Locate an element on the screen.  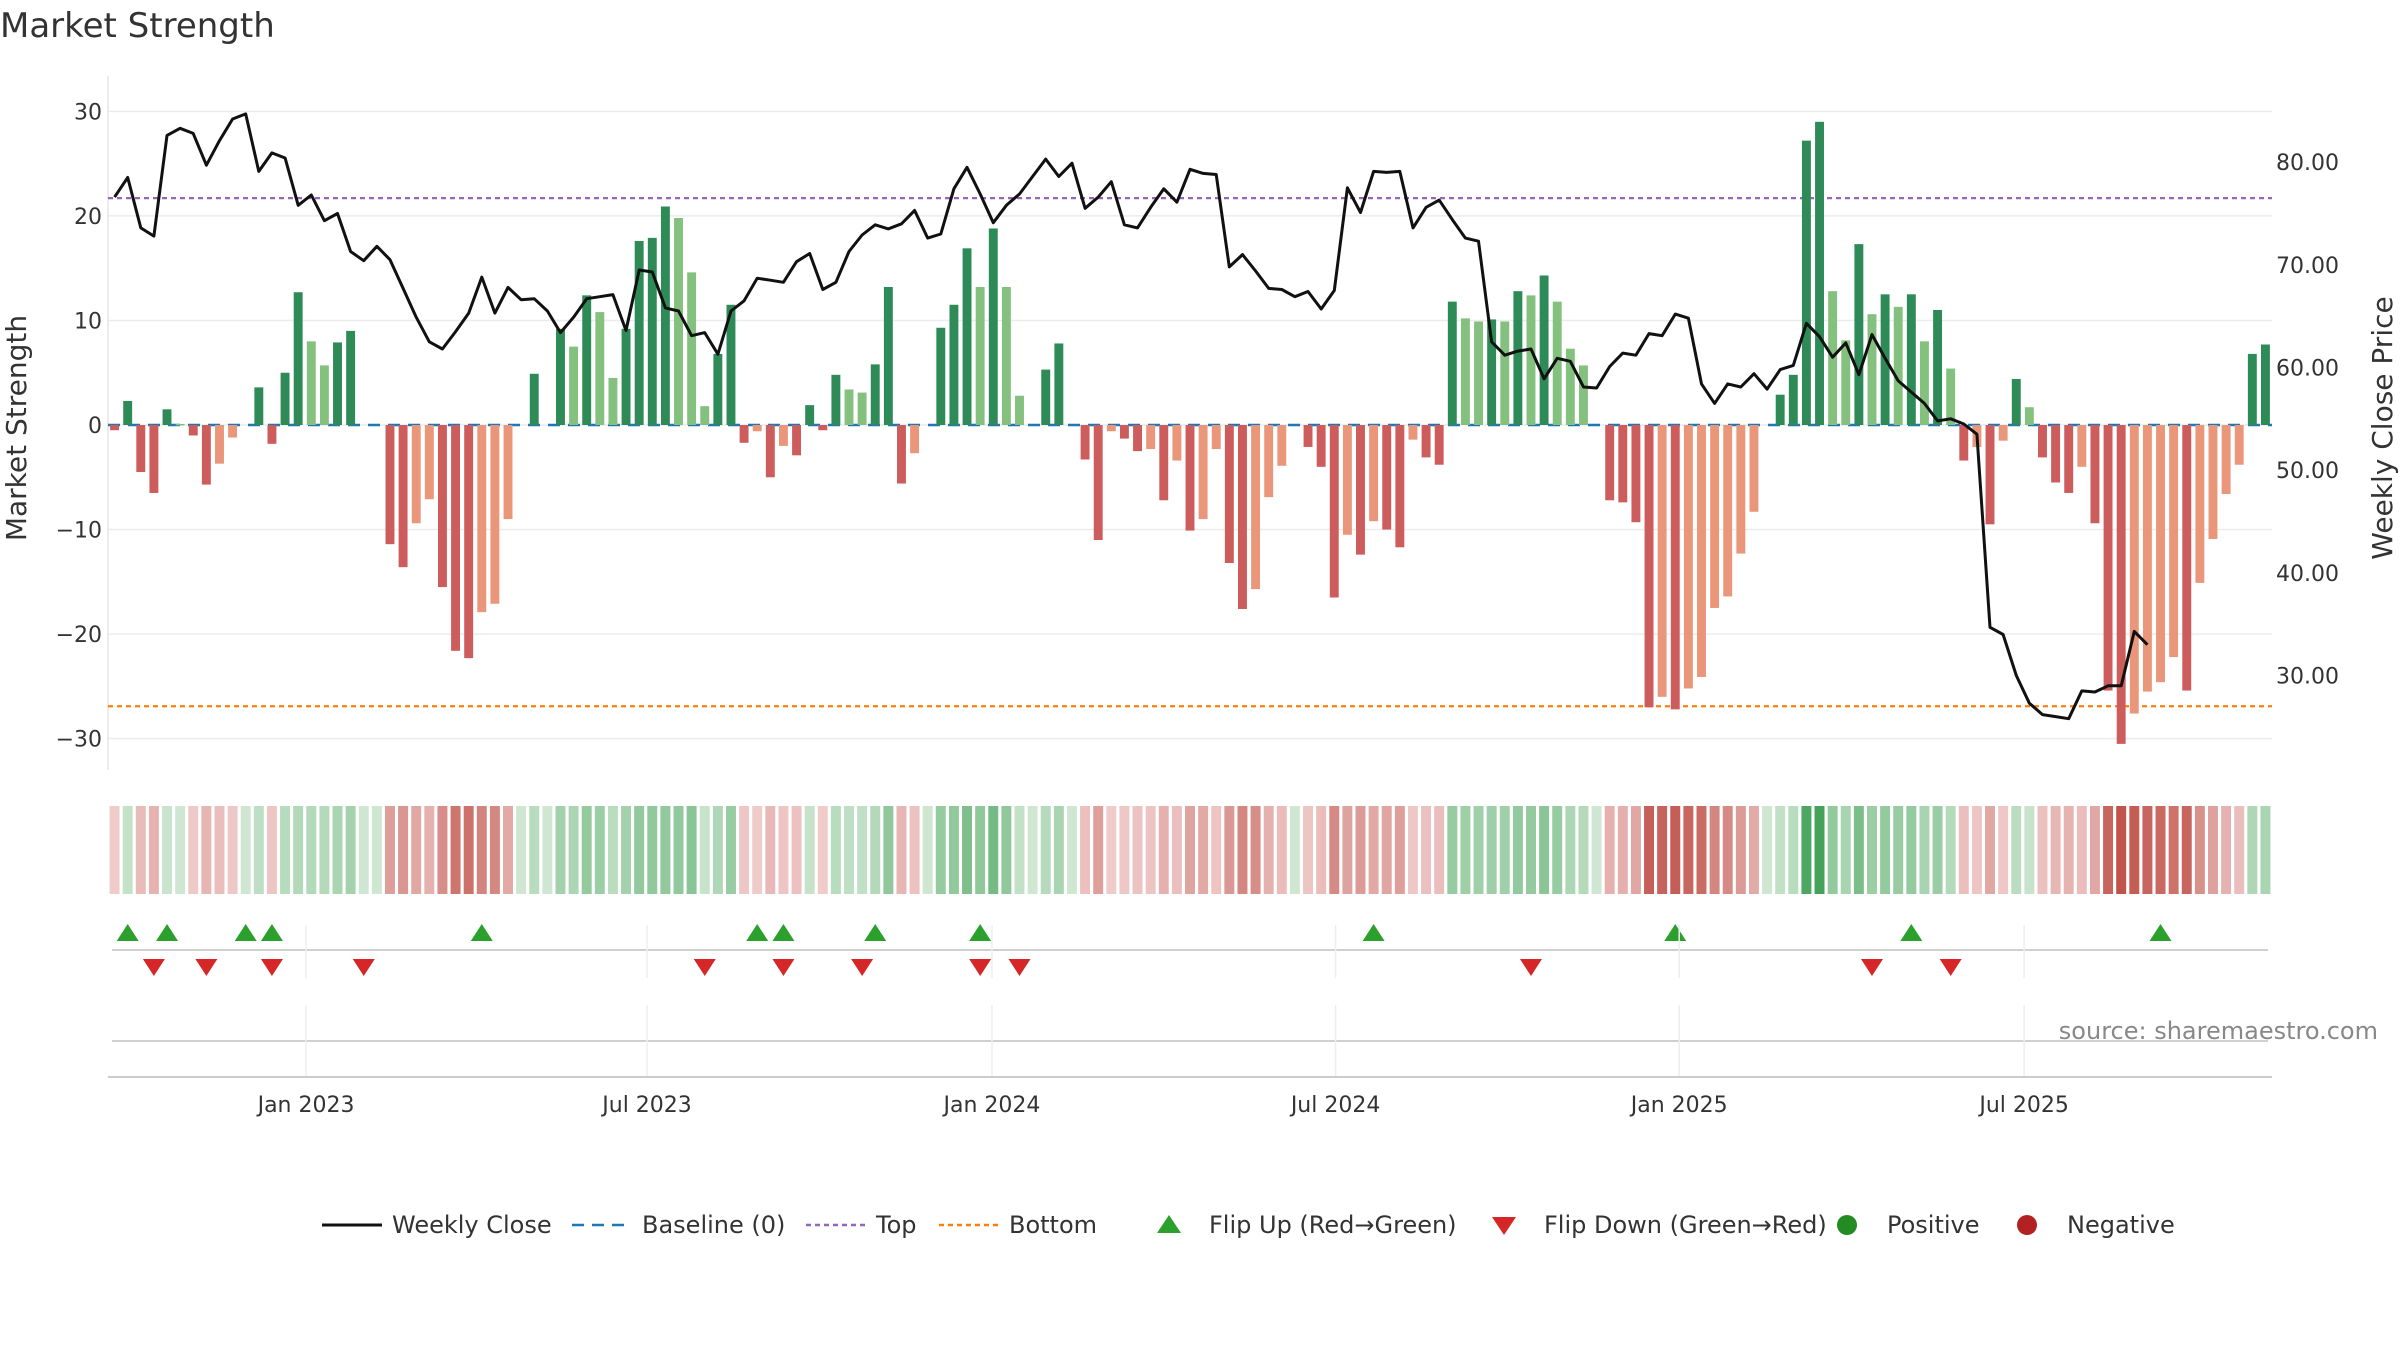
legend-label: Baseline (0) is located at coordinates (713, 1225).